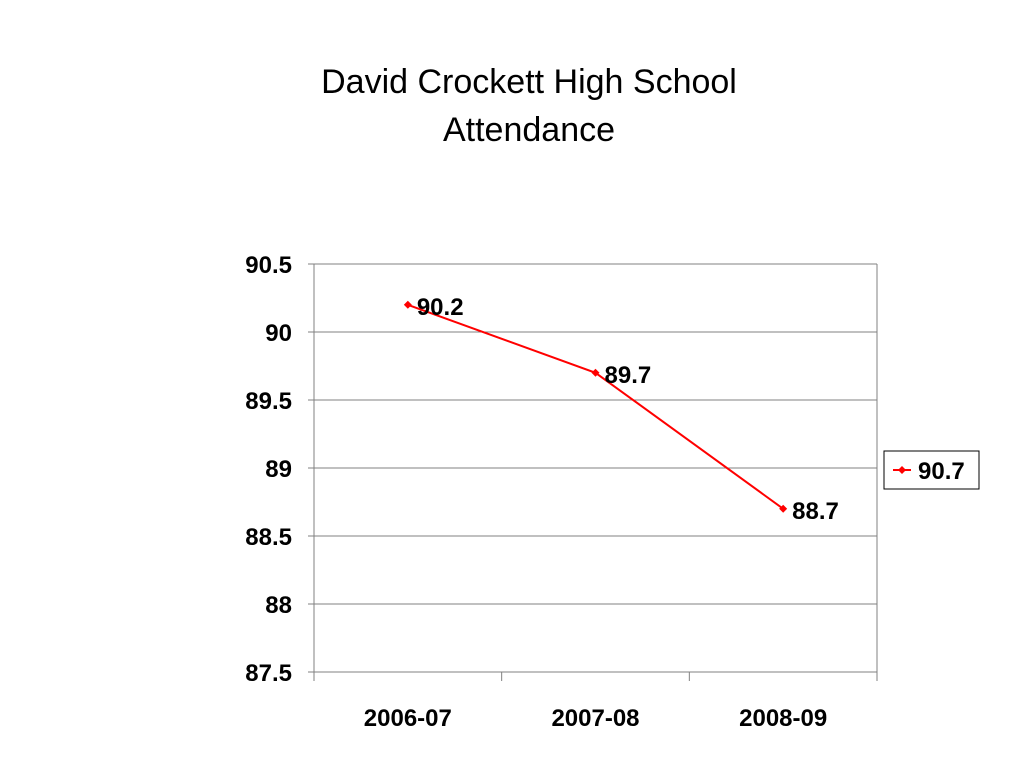 Image resolution: width=1024 pixels, height=768 pixels. What do you see at coordinates (815, 511) in the screenshot?
I see `data-label: 88.7` at bounding box center [815, 511].